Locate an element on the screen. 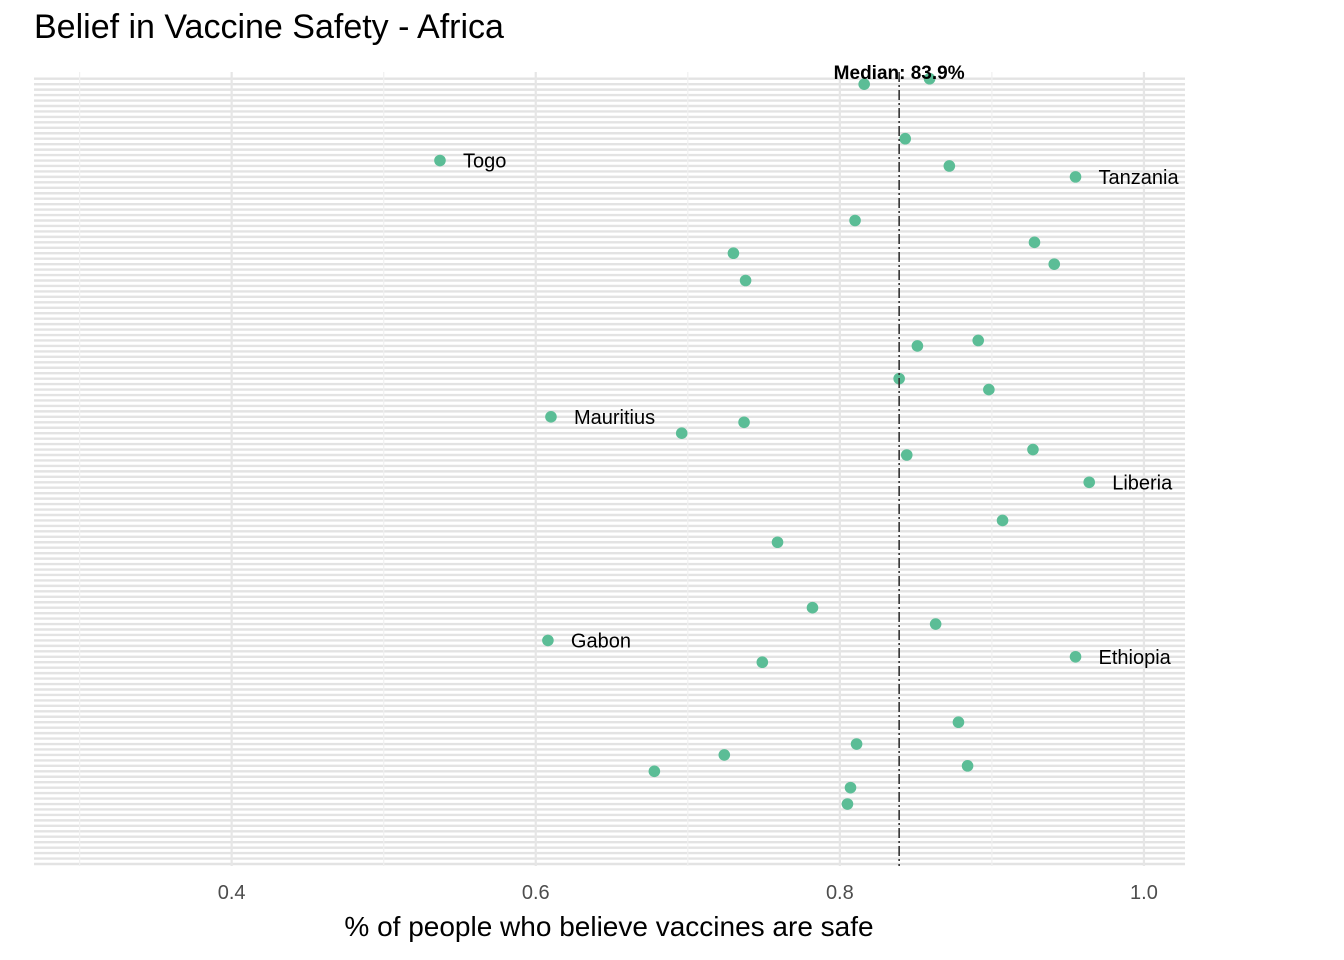  point-label: Togo is located at coordinates (484, 162).